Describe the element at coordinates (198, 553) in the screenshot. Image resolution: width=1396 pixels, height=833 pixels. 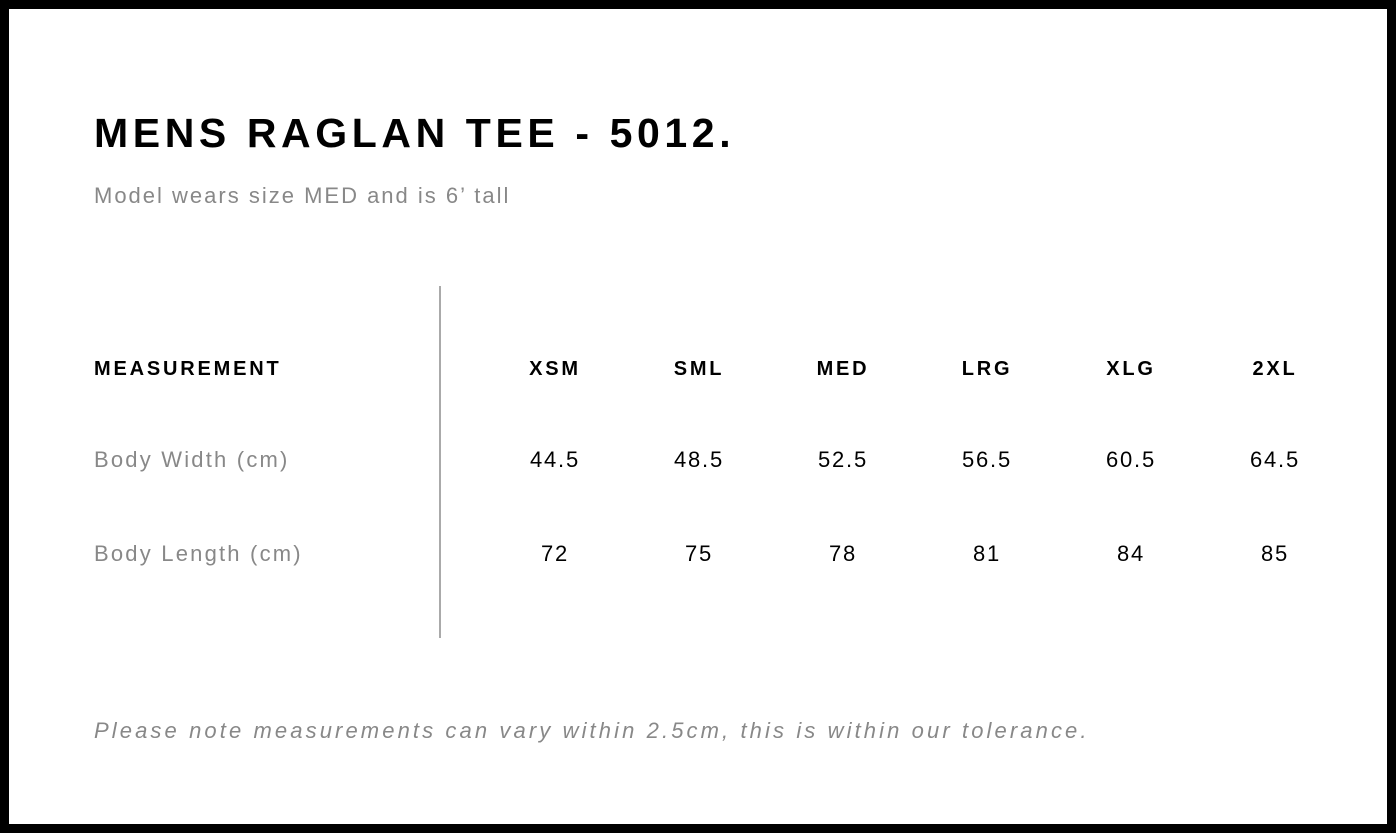
I see `row-label: Body Length (cm)` at that location.